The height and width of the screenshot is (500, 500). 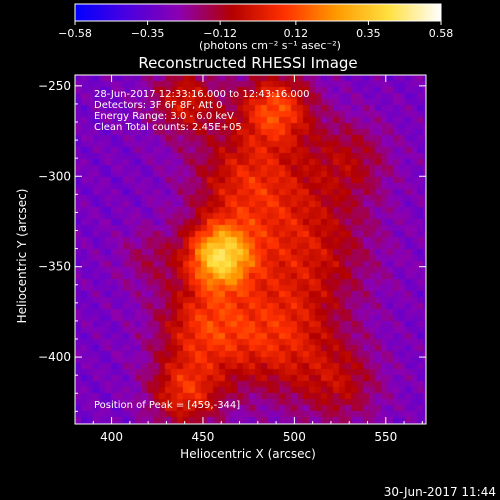 What do you see at coordinates (258, 12) in the screenshot?
I see `colorbar-gradient` at bounding box center [258, 12].